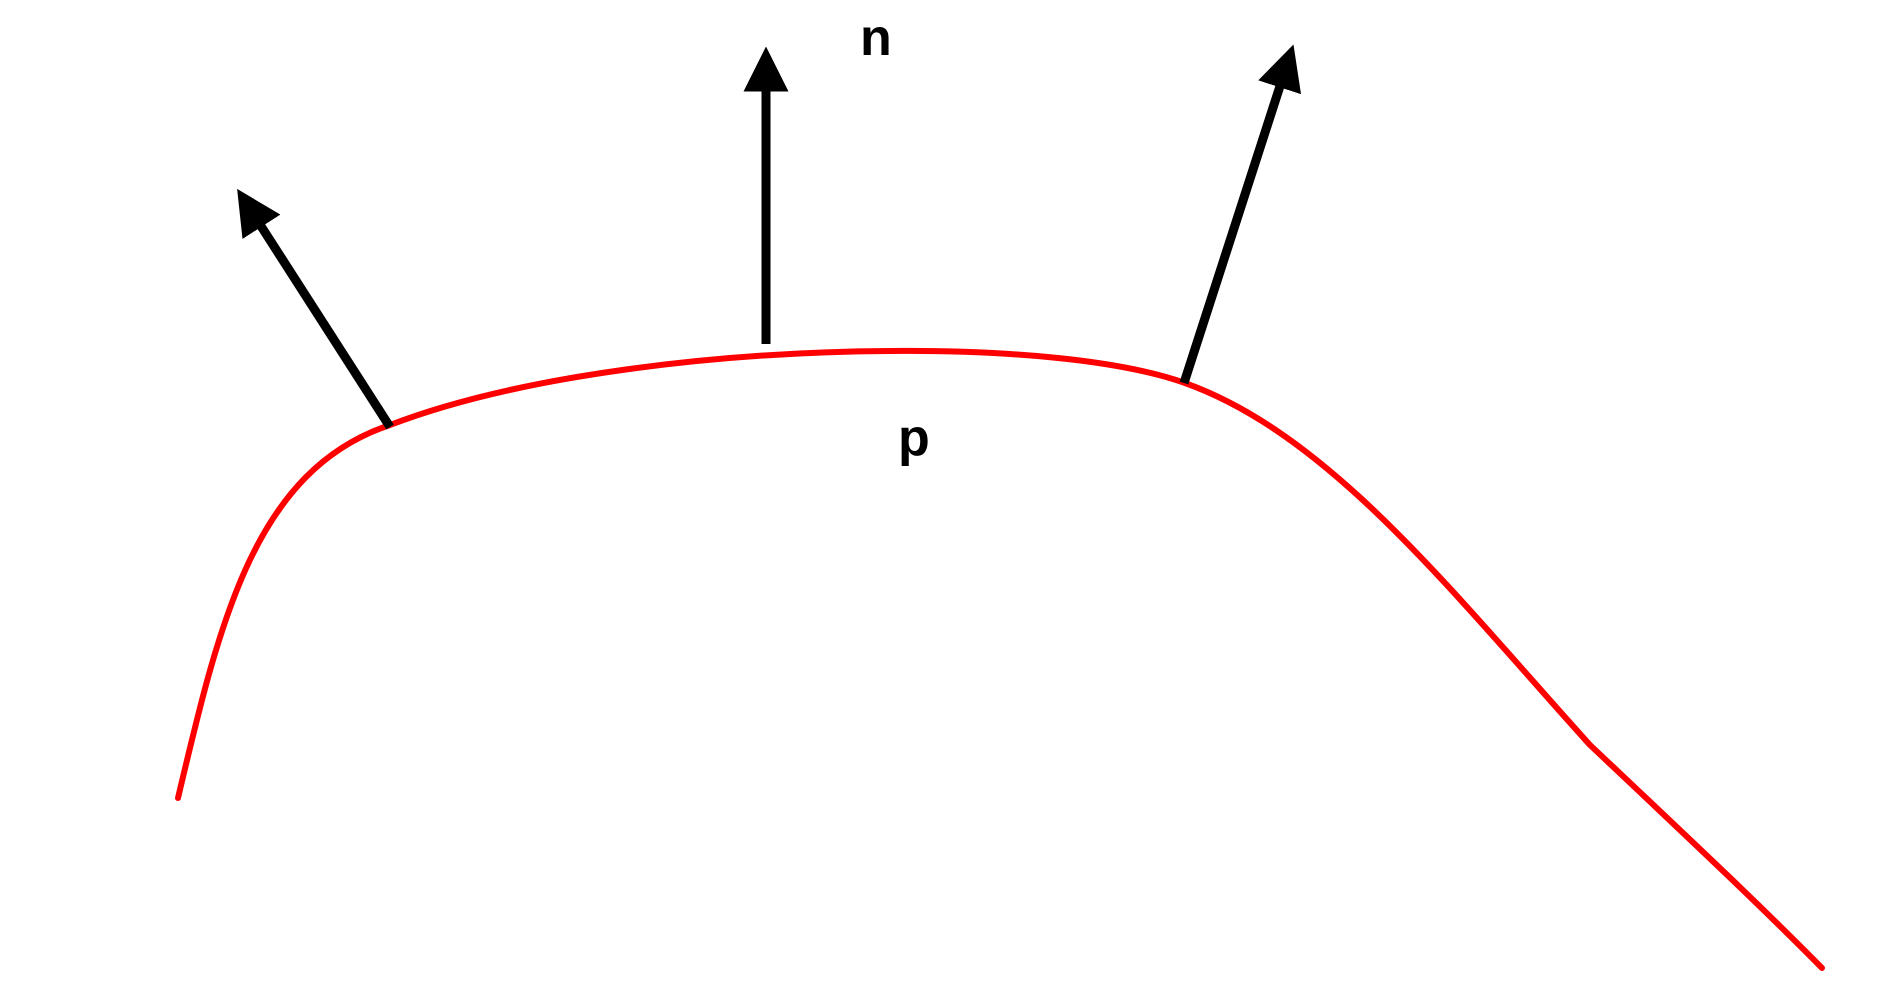 This screenshot has height=1004, width=1900. Describe the element at coordinates (876, 38) in the screenshot. I see `normal-label: n` at that location.